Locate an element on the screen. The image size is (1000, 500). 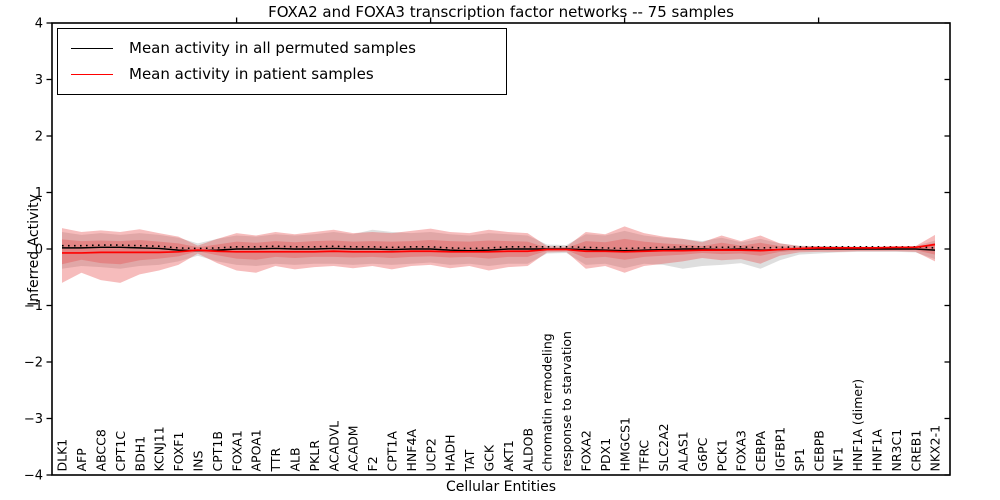
legend-entry-permuted: Mean activity in all permuted samples is located at coordinates (282, 48).